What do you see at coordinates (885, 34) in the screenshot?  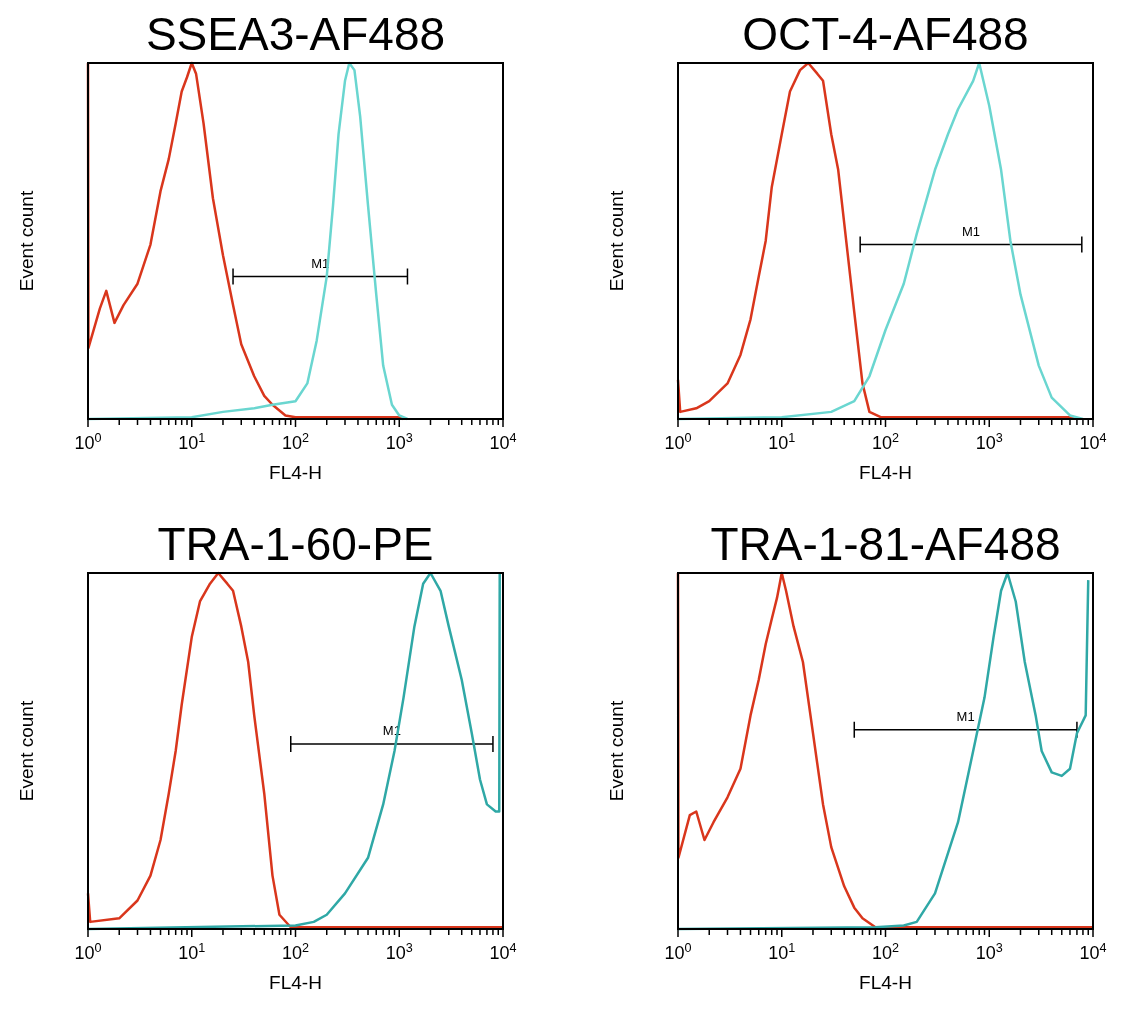 I see `chart-title: OCT-4-AF488` at bounding box center [885, 34].